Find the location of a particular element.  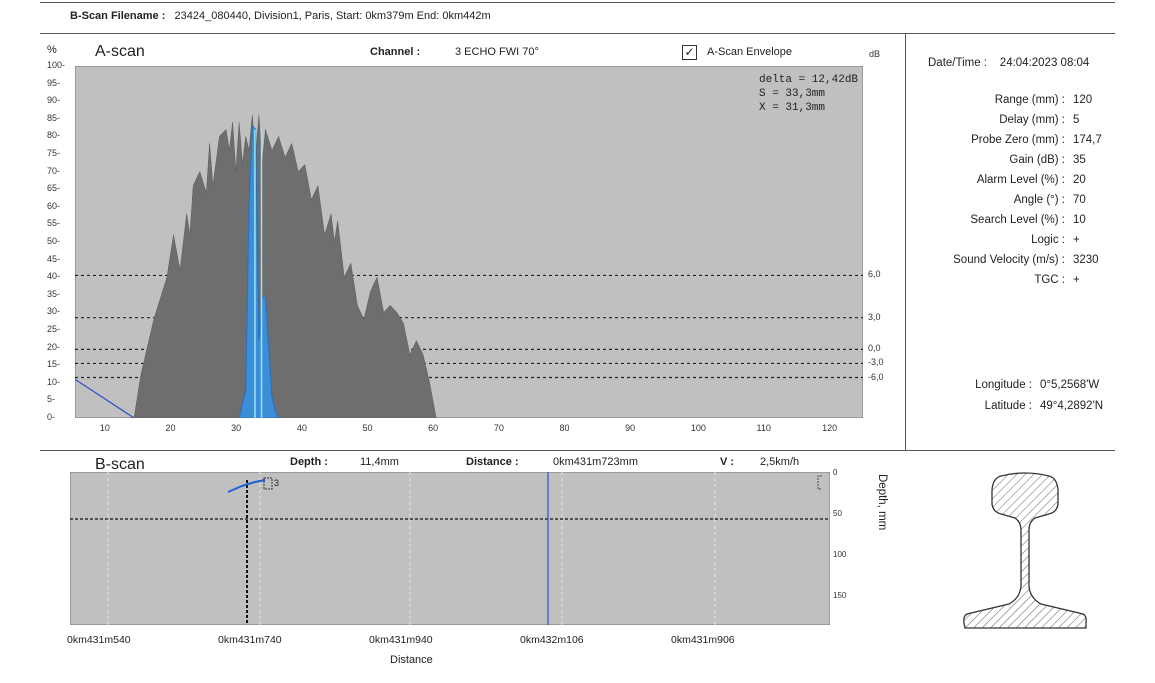

gate-lines is located at coordinates (469, 326).